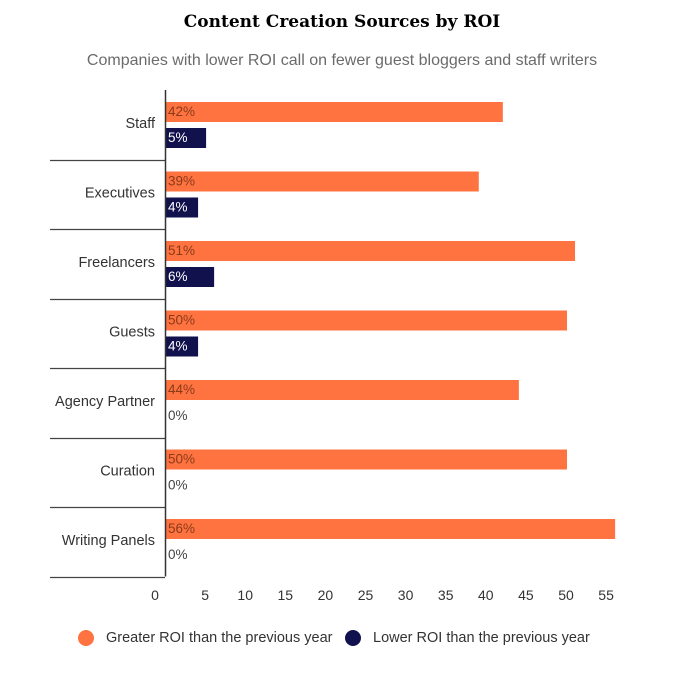 The image size is (684, 673). What do you see at coordinates (353, 638) in the screenshot?
I see `legend-swatch-lower` at bounding box center [353, 638].